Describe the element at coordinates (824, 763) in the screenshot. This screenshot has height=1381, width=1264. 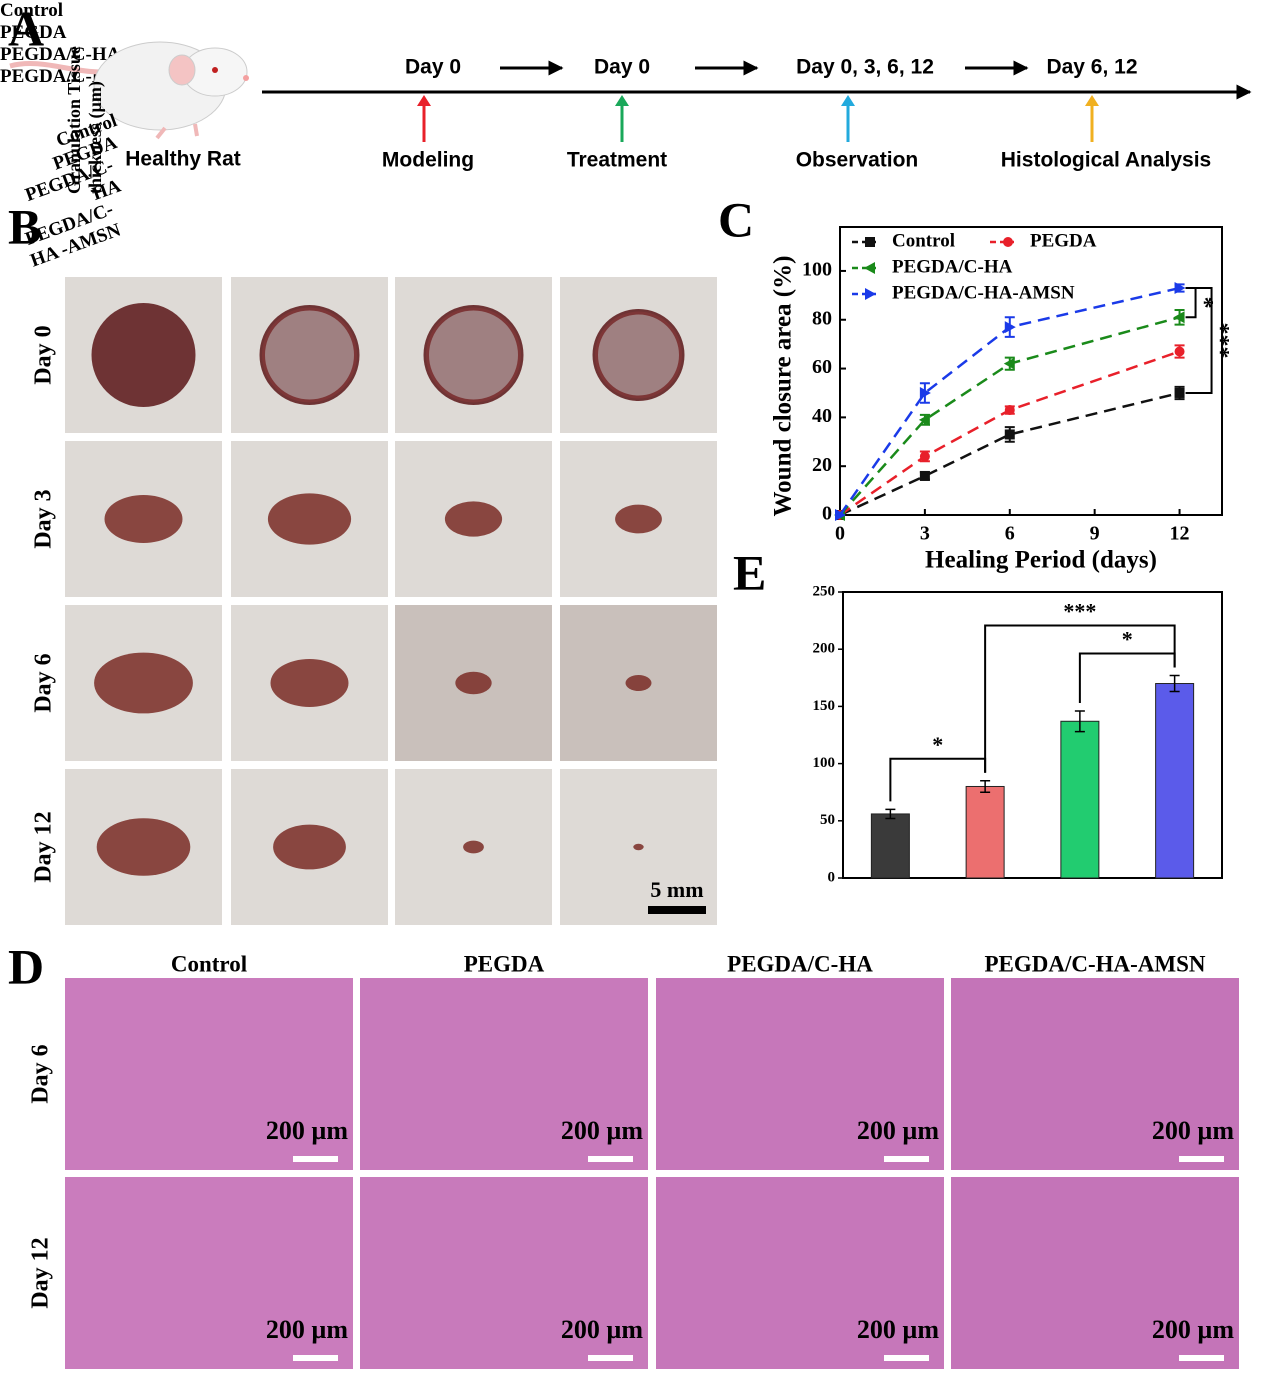
I see `y-tick-label: 100` at that location.